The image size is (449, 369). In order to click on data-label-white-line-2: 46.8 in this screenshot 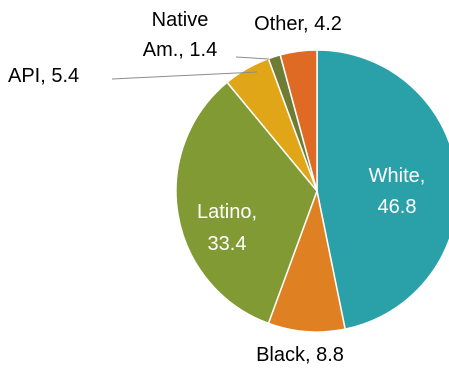, I will do `click(397, 207)`.